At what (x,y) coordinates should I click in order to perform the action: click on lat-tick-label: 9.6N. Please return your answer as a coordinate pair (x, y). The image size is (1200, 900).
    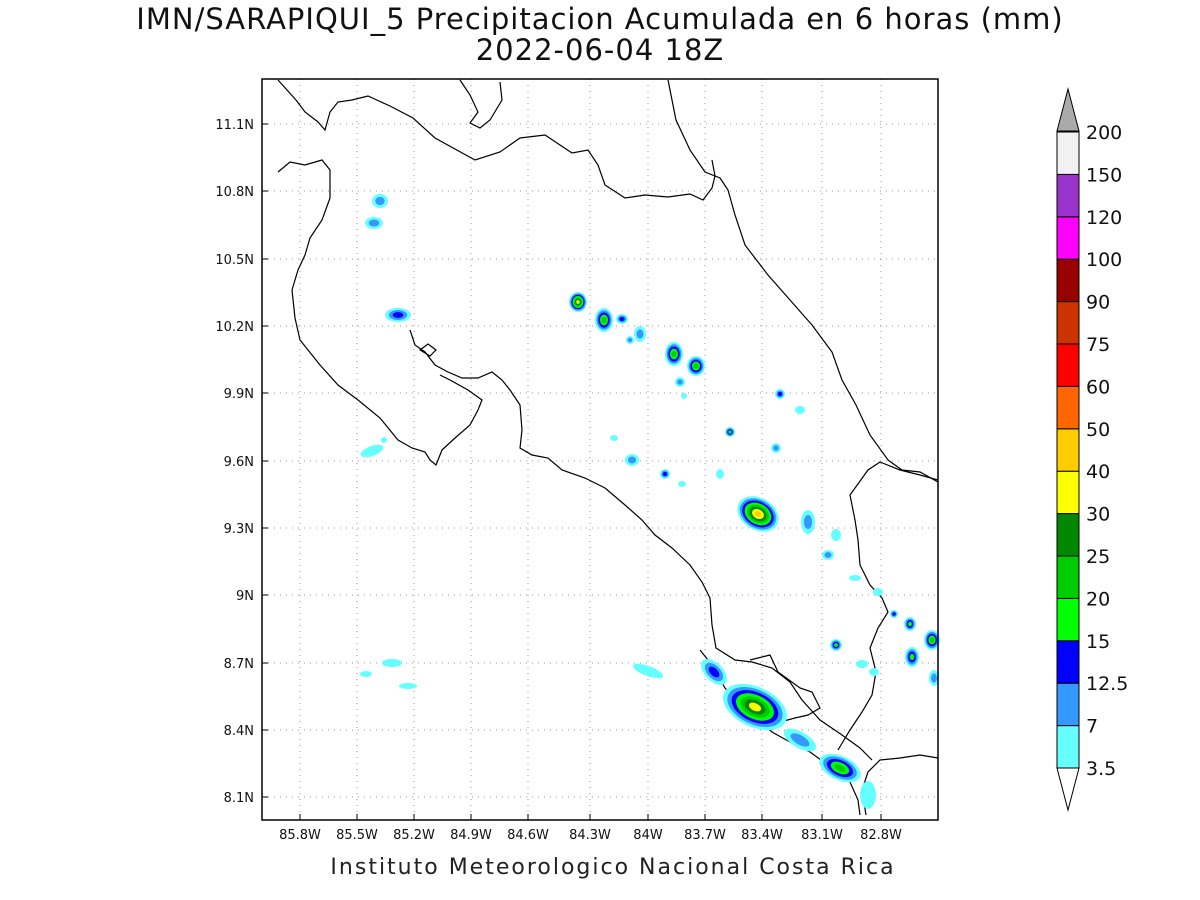
    Looking at the image, I should click on (239, 462).